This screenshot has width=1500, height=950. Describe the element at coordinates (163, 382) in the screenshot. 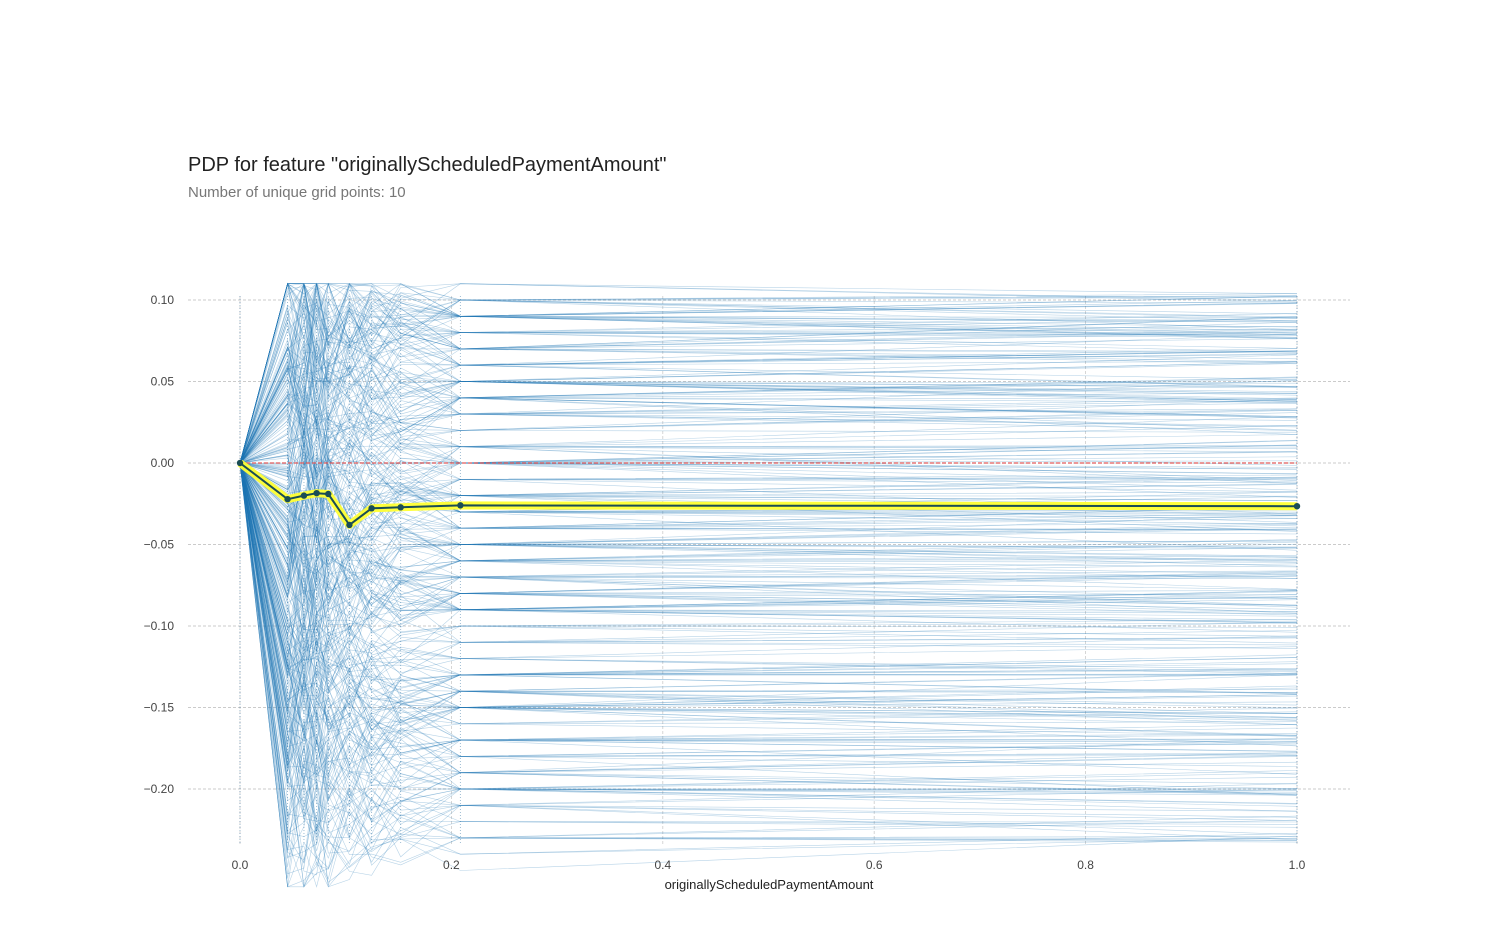

I see `y-tick-label: 0.05` at that location.